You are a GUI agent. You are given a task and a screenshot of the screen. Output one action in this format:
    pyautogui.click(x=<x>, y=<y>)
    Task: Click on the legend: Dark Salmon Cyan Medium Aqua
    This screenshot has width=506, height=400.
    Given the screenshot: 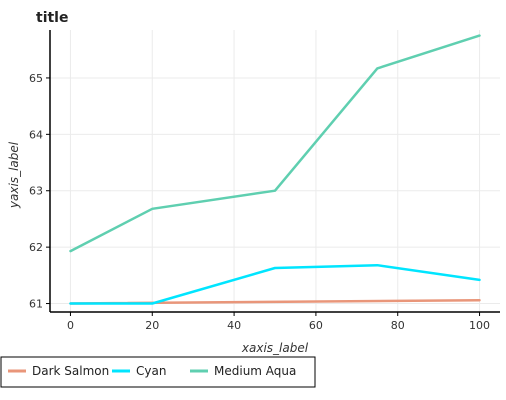 What is the action you would take?
    pyautogui.click(x=158, y=372)
    